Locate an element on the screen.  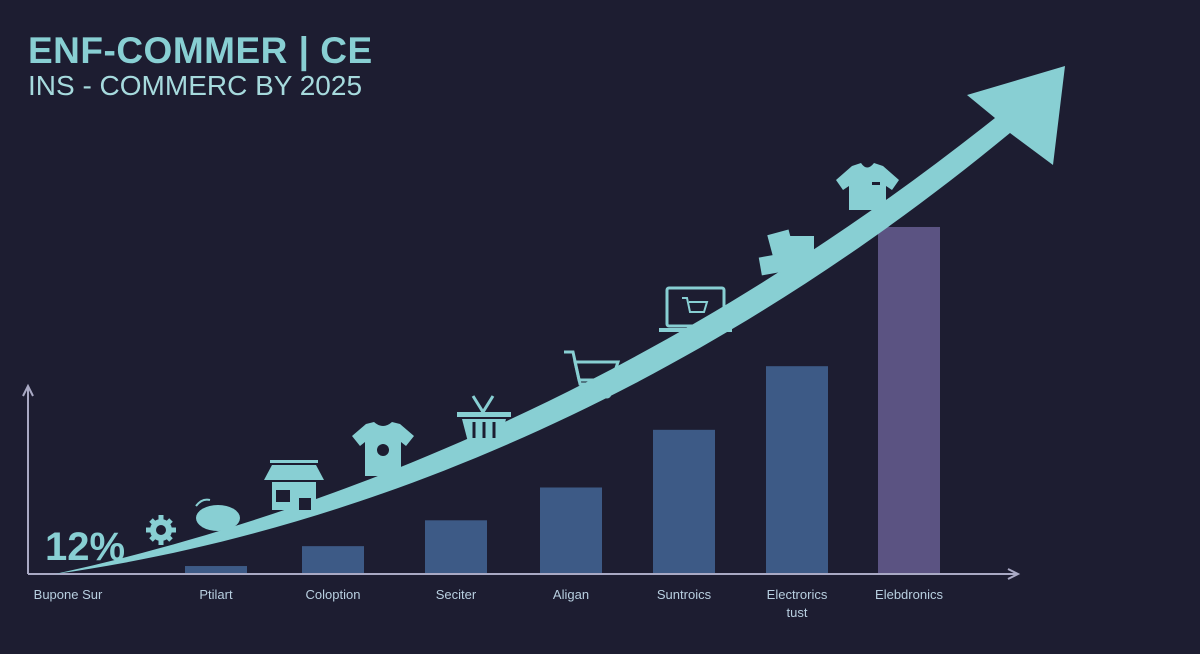
laptop-cart-icon is located at coordinates (695, 309).